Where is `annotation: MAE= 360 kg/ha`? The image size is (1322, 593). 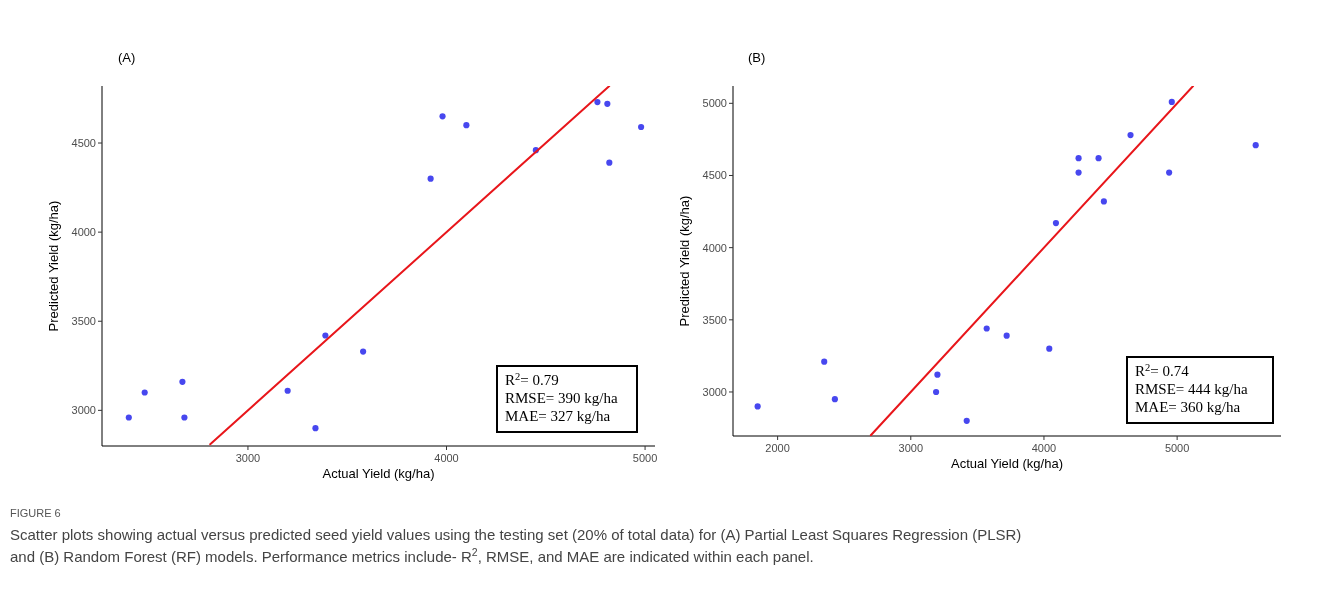 annotation: MAE= 360 kg/ha is located at coordinates (1188, 407).